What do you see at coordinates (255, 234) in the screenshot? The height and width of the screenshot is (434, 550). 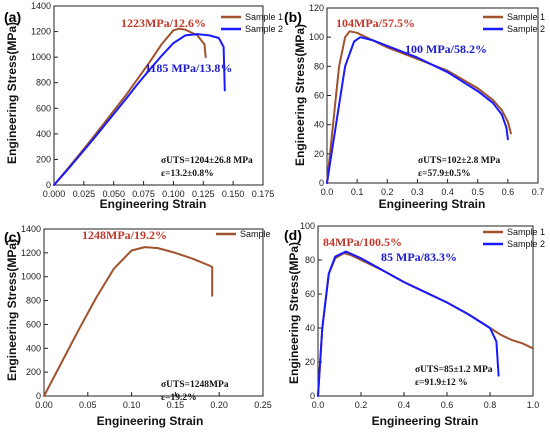 I see `legend-label-sample: Sample` at bounding box center [255, 234].